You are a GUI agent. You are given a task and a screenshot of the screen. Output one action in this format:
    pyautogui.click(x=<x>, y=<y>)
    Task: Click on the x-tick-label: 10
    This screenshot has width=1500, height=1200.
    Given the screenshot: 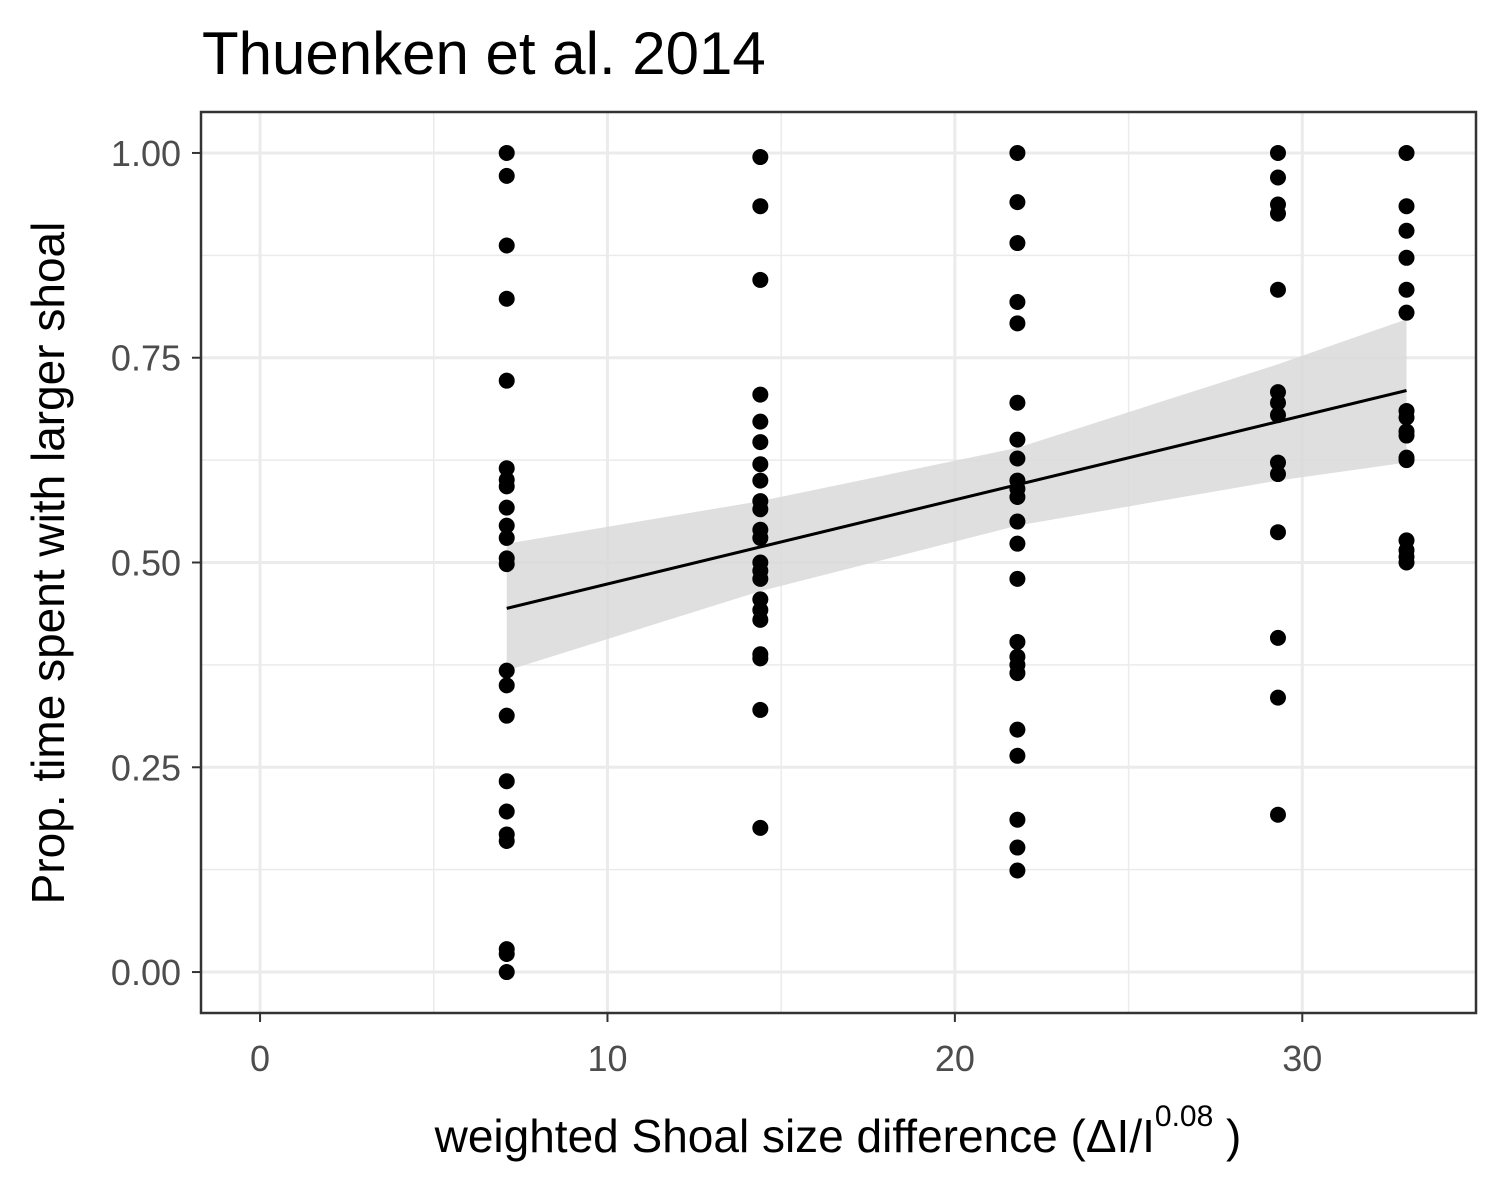 What is the action you would take?
    pyautogui.click(x=607, y=1058)
    